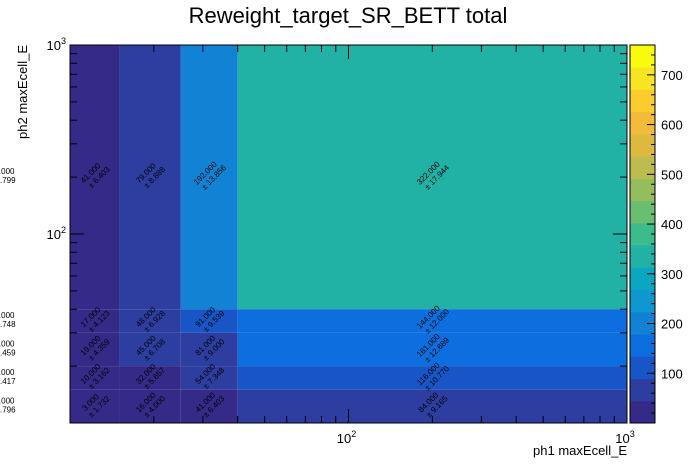 Image resolution: width=696 pixels, height=472 pixels. I want to click on colorbar-tick-label: 700, so click(672, 75).